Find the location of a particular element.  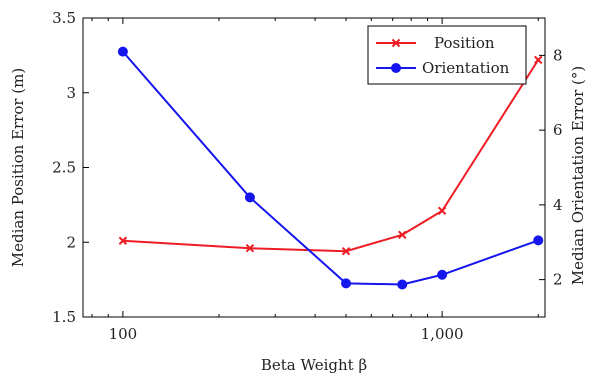

y-right-tick-label: 6 is located at coordinates (558, 130).